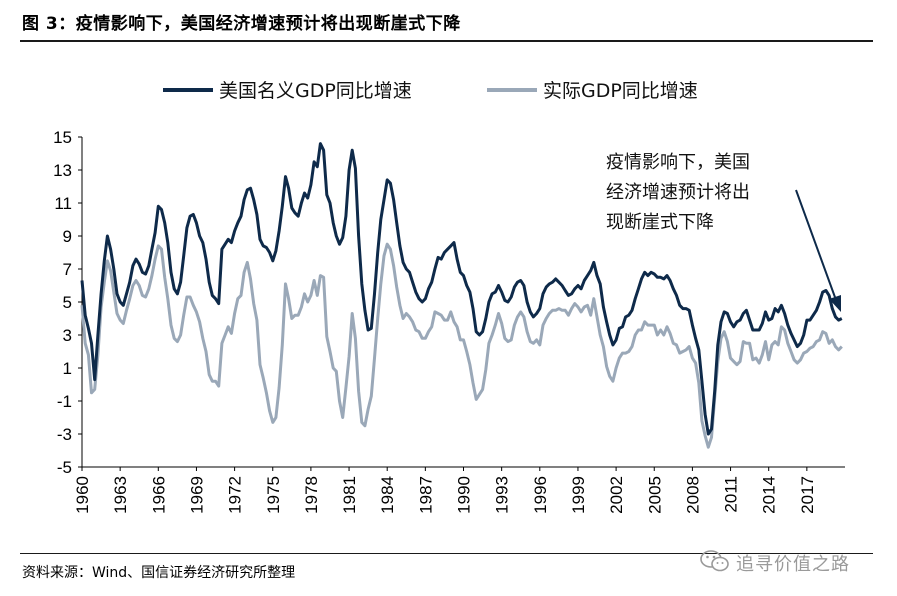 The image size is (897, 596). I want to click on y-tick-label: -5, so click(64, 467).